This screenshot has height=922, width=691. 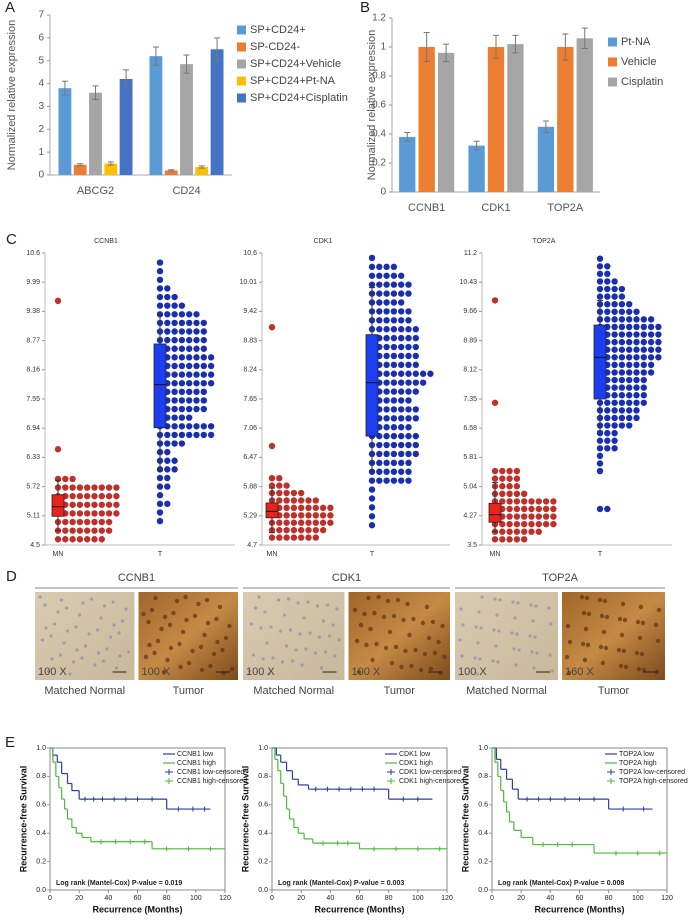 I want to click on x-tick-label: CCNB1, so click(x=426, y=208).